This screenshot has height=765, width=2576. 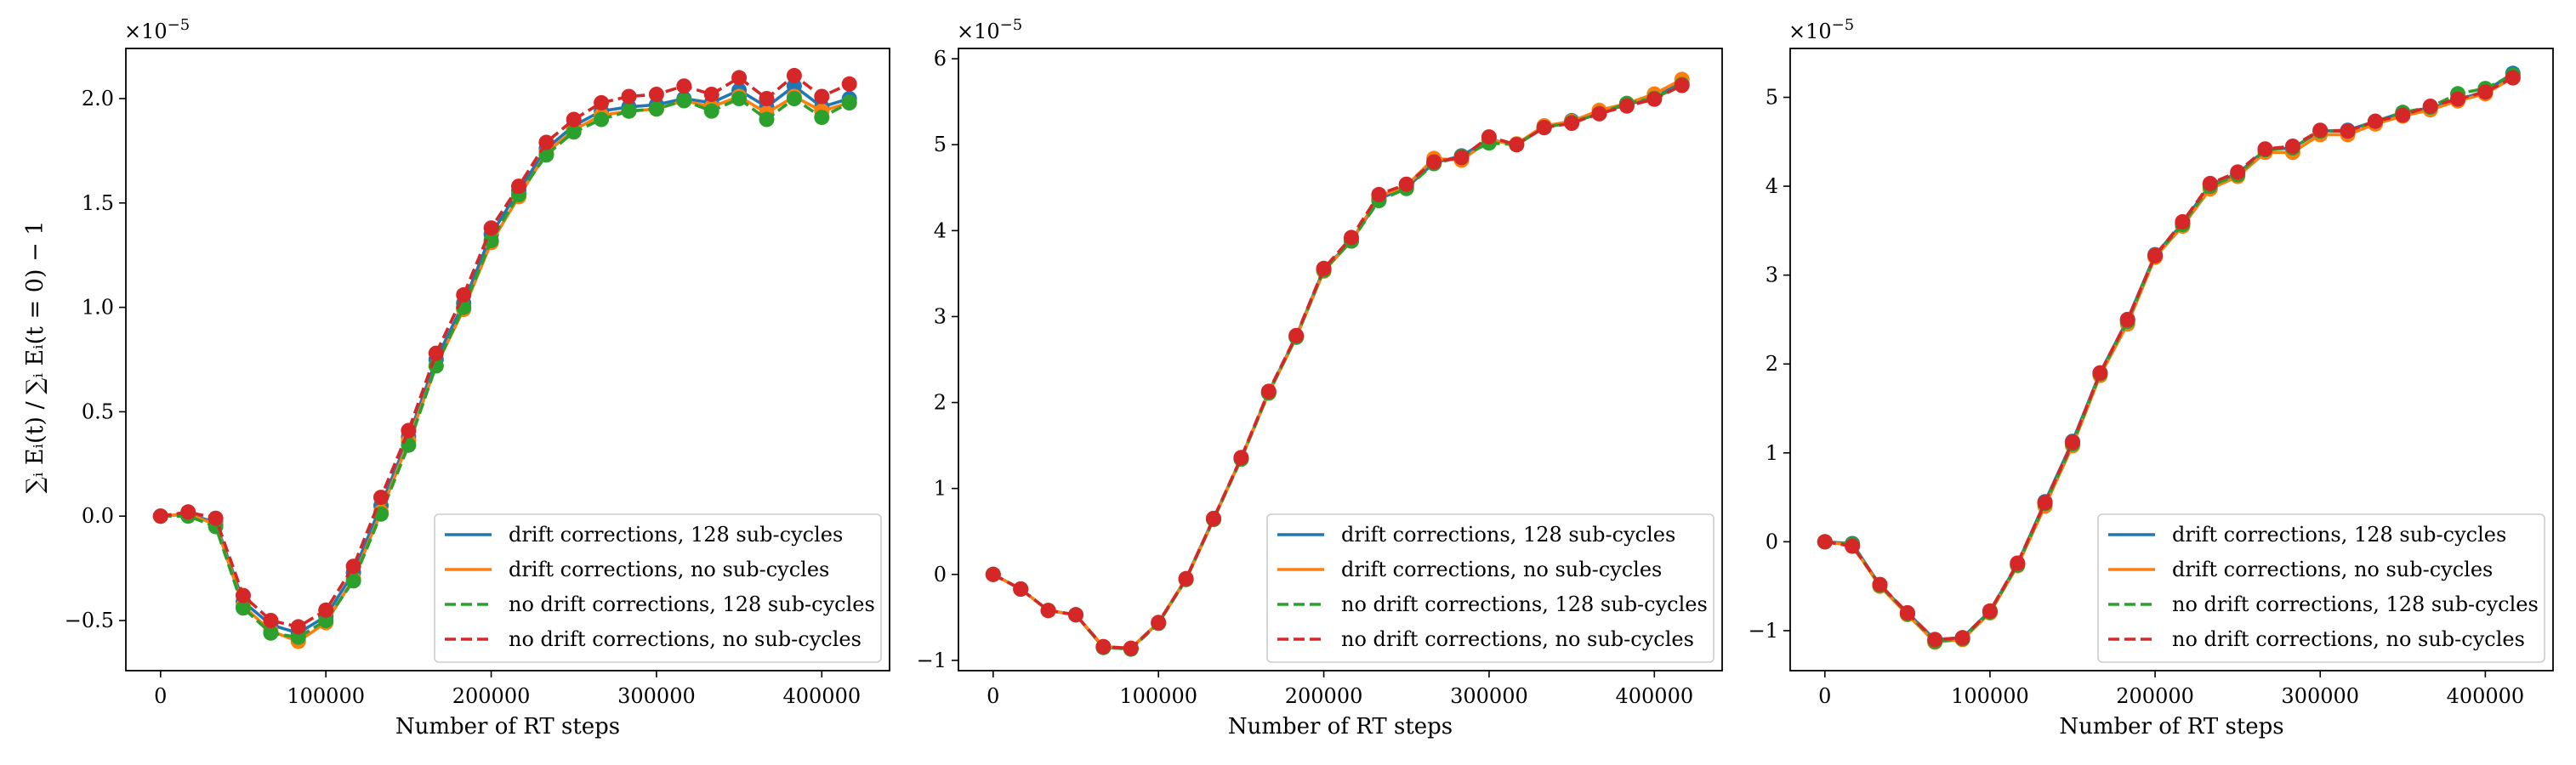 I want to click on y-tick-label: 0.0, so click(x=98, y=516).